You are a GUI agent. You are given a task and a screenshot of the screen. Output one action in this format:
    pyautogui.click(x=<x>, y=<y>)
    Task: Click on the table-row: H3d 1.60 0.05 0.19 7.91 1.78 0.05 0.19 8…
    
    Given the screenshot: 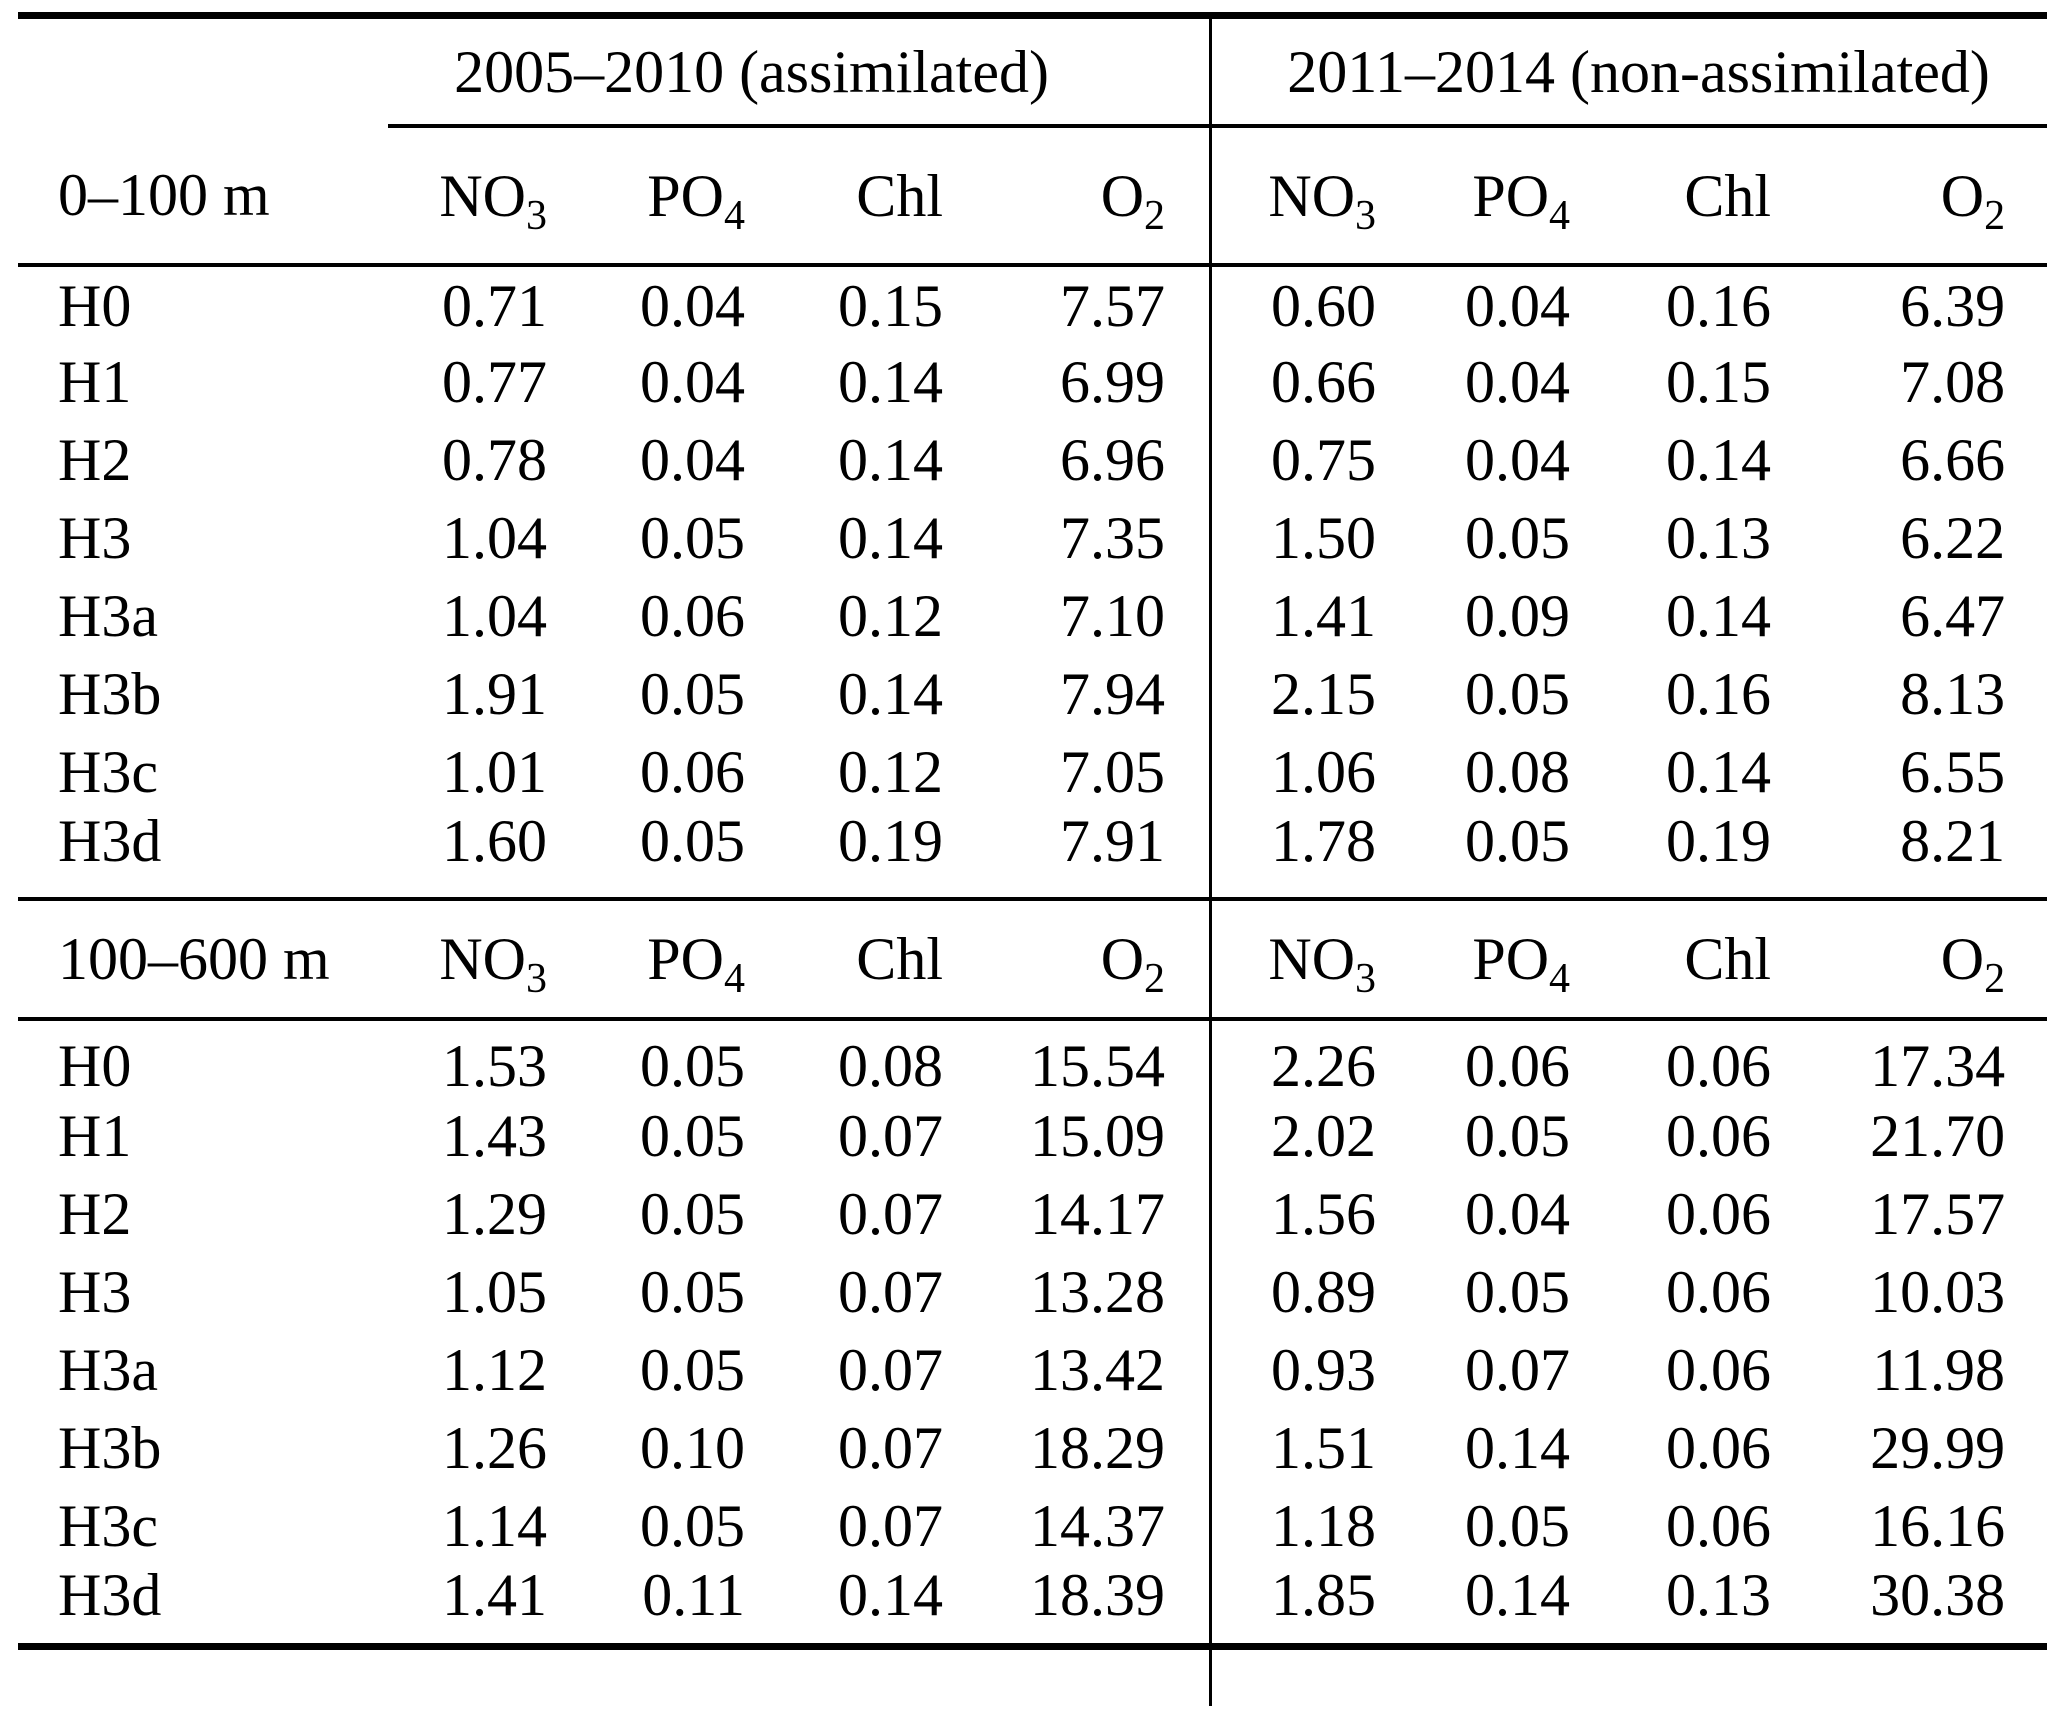 What is the action you would take?
    pyautogui.click(x=1032, y=855)
    